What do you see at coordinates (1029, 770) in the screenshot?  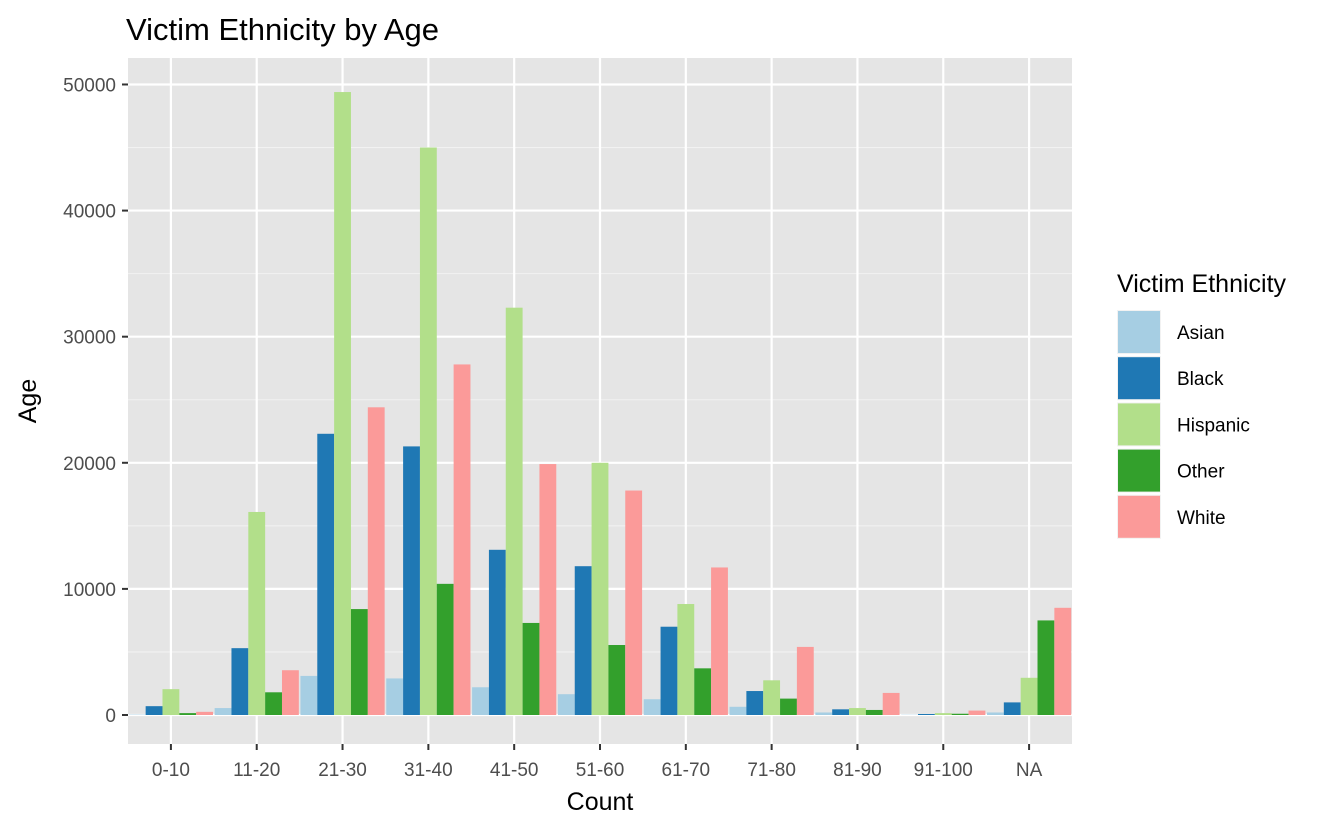 I see `x-tick-label: NA` at bounding box center [1029, 770].